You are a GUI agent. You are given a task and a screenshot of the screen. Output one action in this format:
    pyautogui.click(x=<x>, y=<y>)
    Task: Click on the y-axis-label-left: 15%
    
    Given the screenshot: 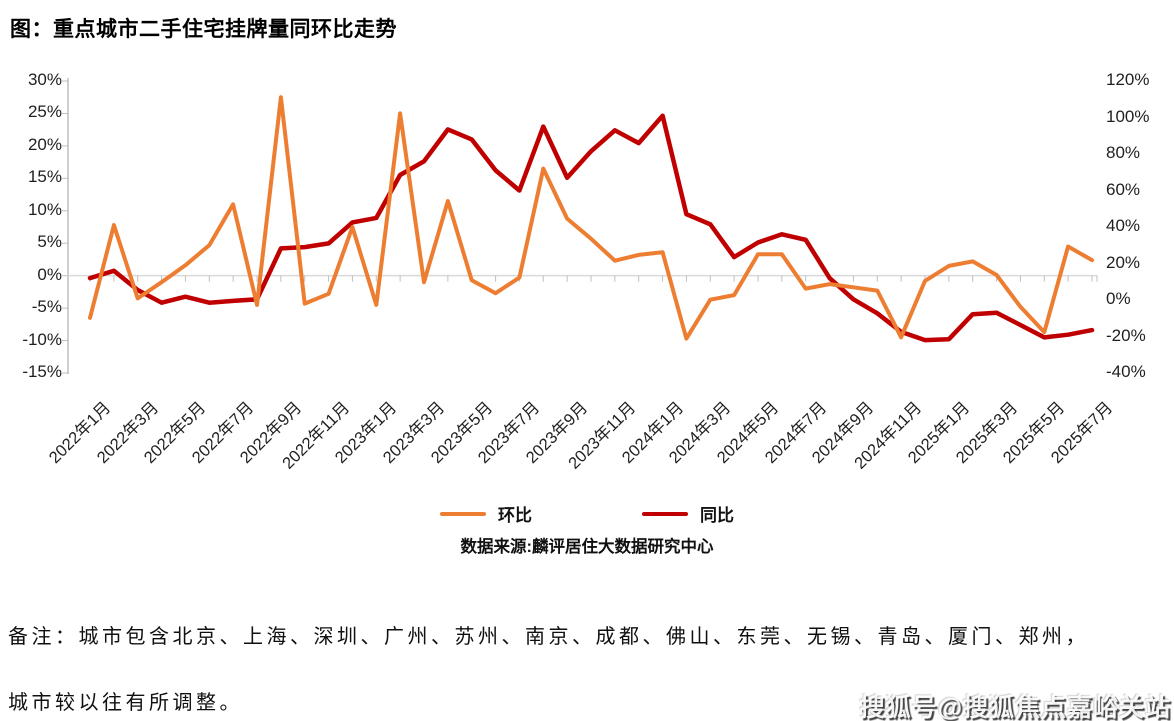 What is the action you would take?
    pyautogui.click(x=44, y=177)
    